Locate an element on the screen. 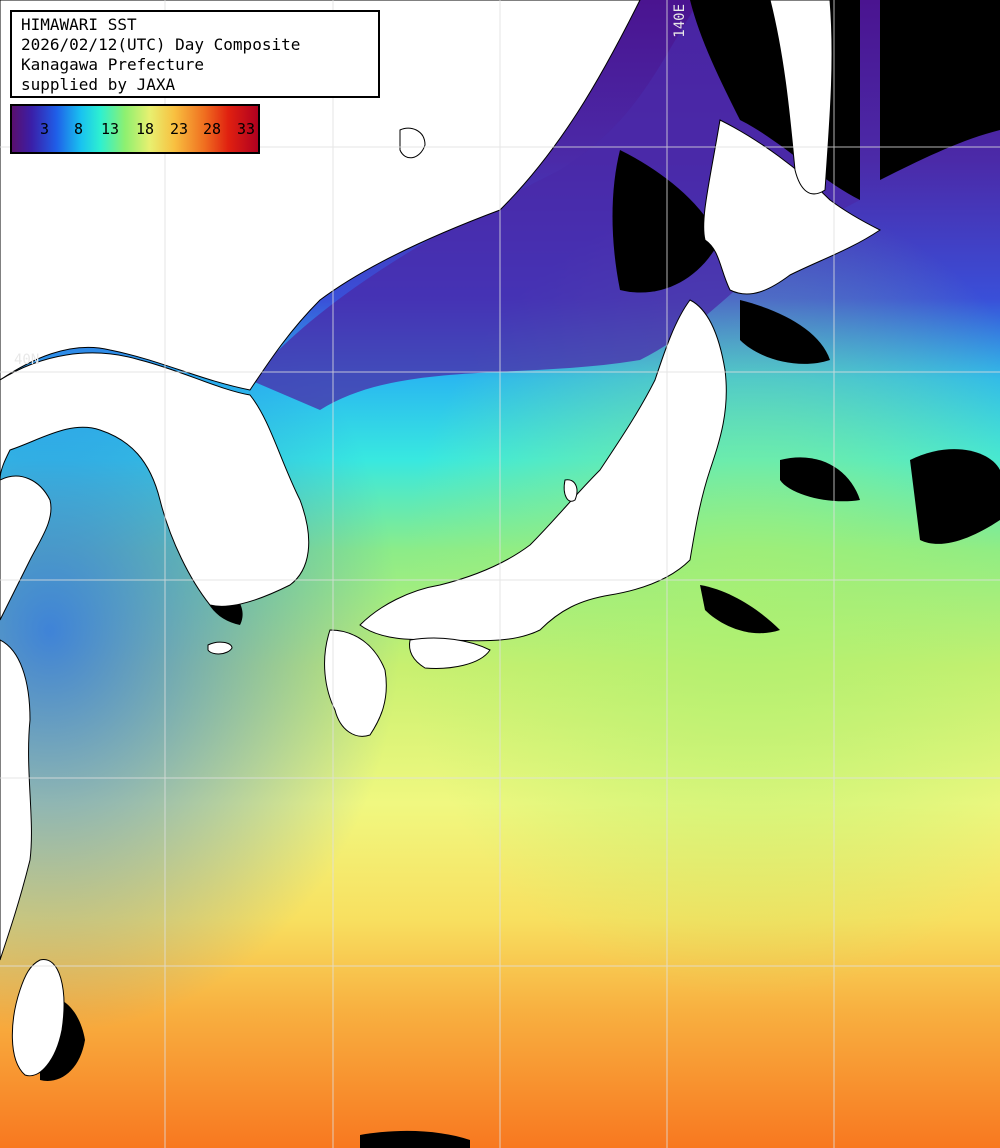  title-line-3: Kanagawa Prefecture is located at coordinates (113, 64).